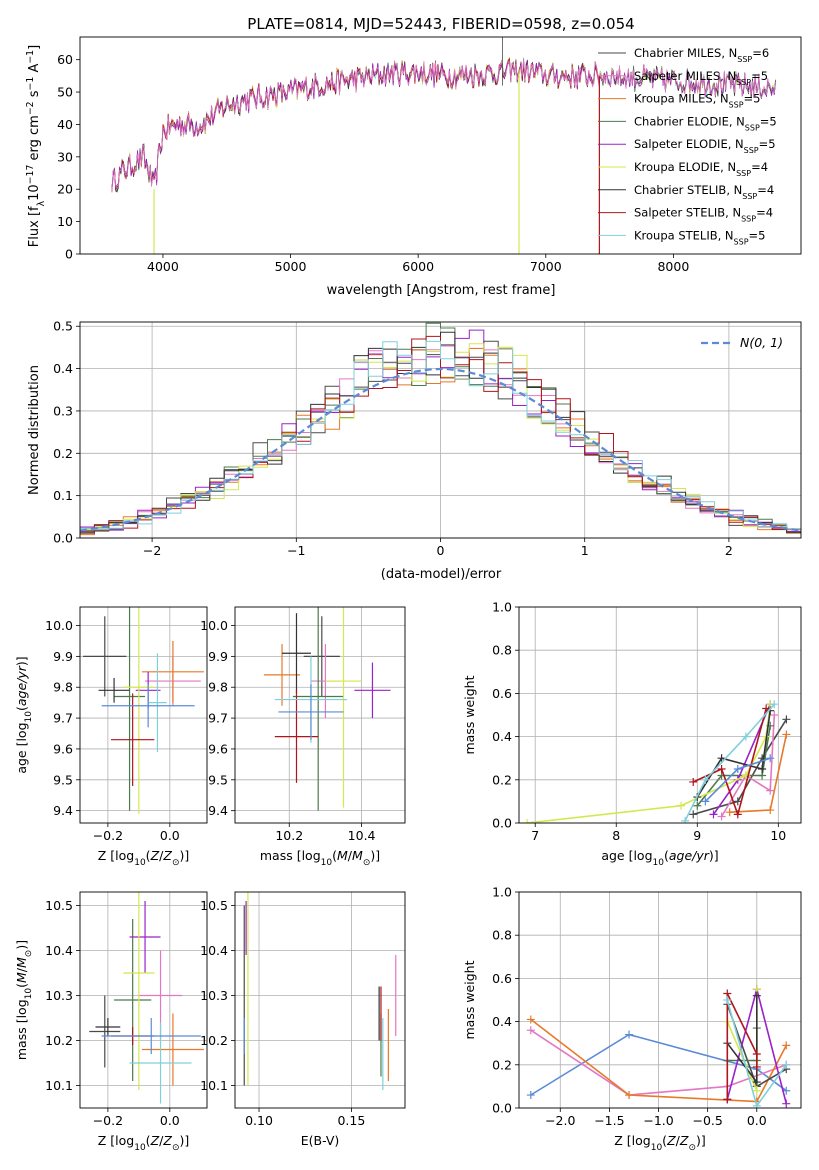 This screenshot has height=1170, width=819. What do you see at coordinates (760, 53) in the screenshot?
I see `label-part: =6` at bounding box center [760, 53].